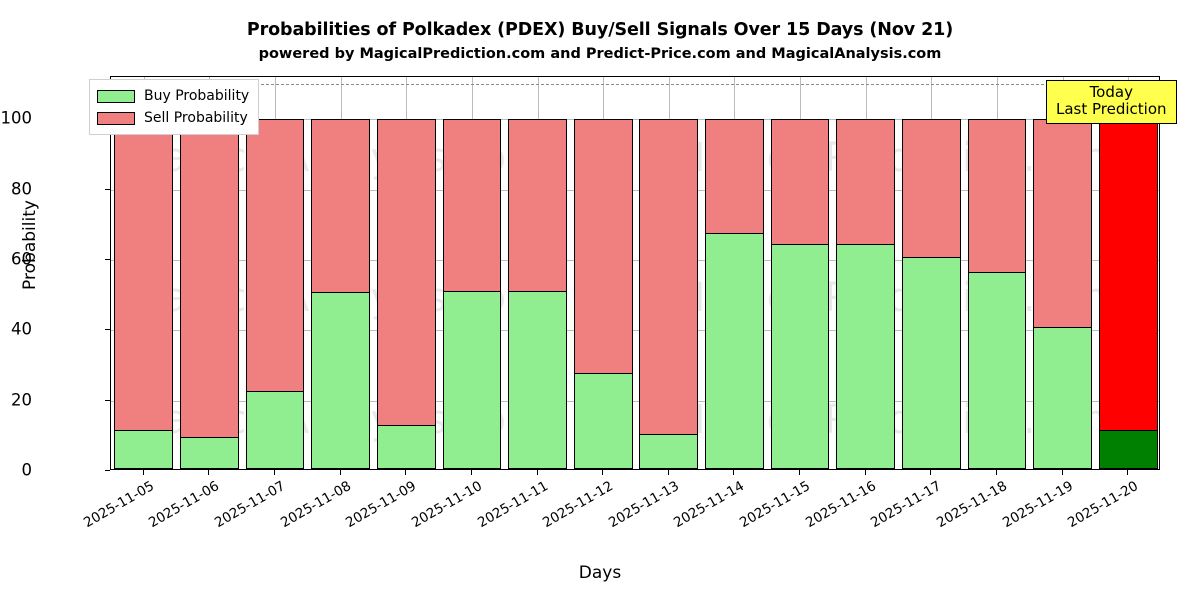 The width and height of the screenshot is (1200, 600). I want to click on x-axis-label: Days, so click(600, 573).